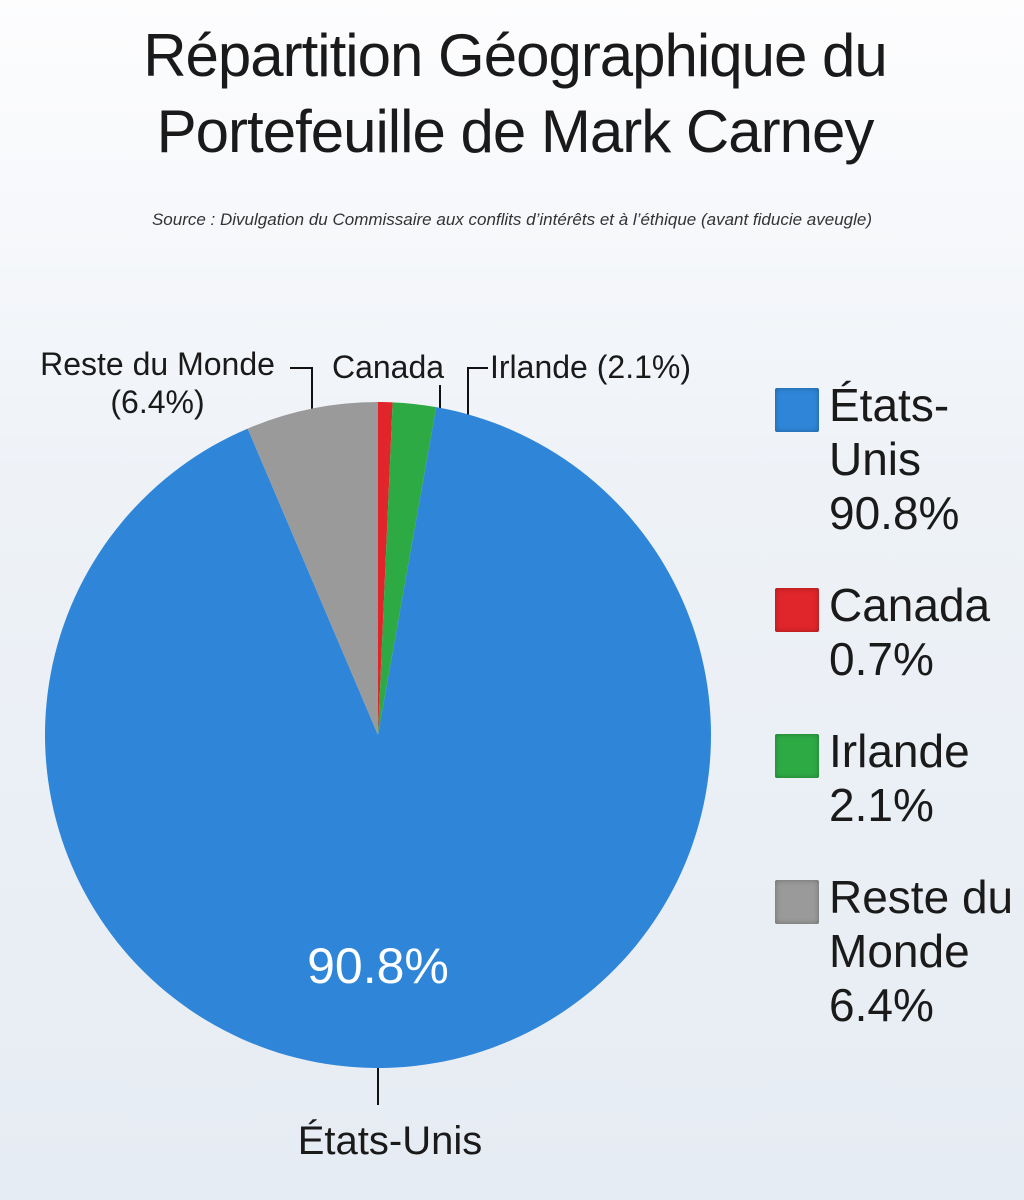  Describe the element at coordinates (894, 513) in the screenshot. I see `legend-value: 90.8%` at that location.